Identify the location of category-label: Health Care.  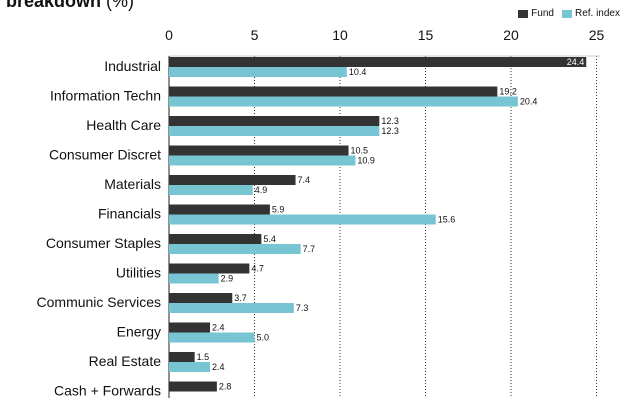
(123, 125).